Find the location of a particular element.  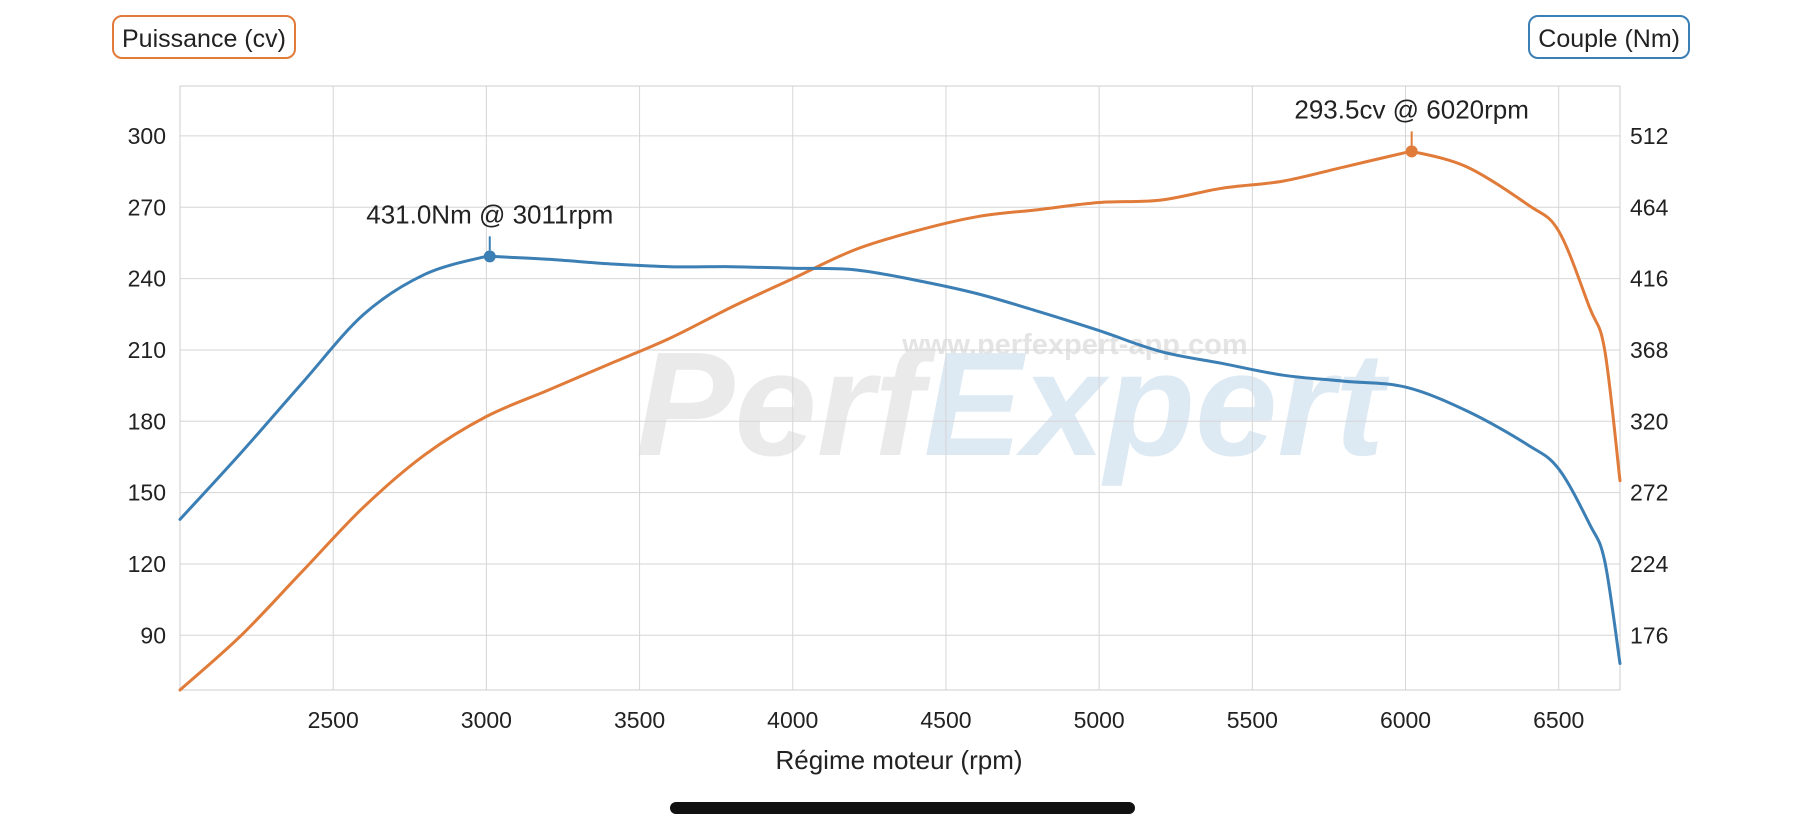

y-left-tick-label: 180 is located at coordinates (147, 421).